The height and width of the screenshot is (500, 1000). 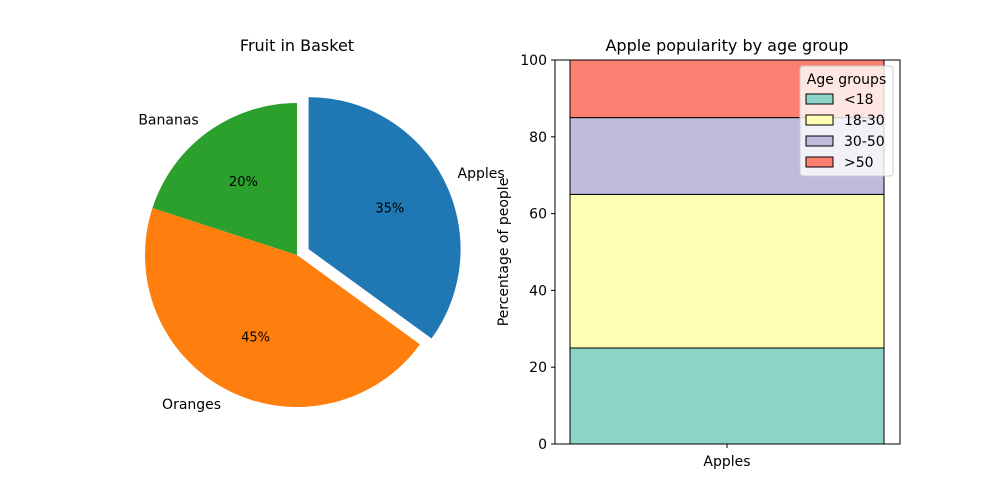 I want to click on x-ticks: Apples, so click(x=727, y=457).